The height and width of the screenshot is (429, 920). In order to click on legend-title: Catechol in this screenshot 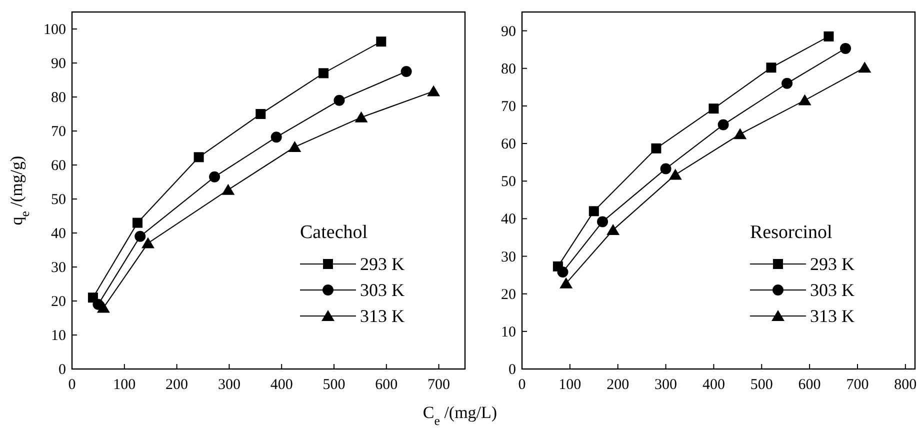, I will do `click(334, 232)`.